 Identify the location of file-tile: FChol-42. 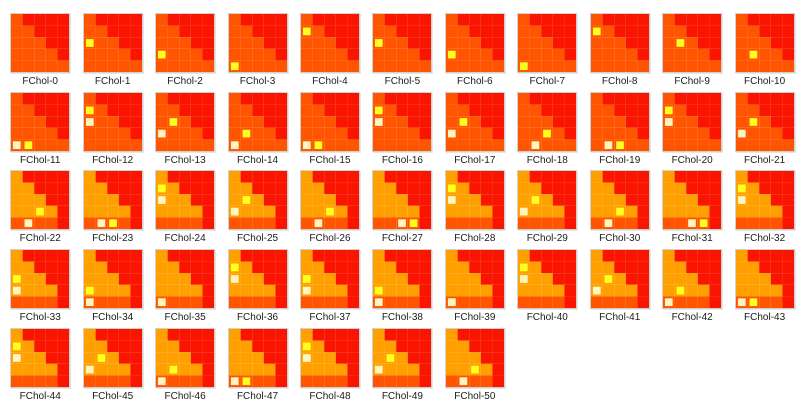
(692, 286).